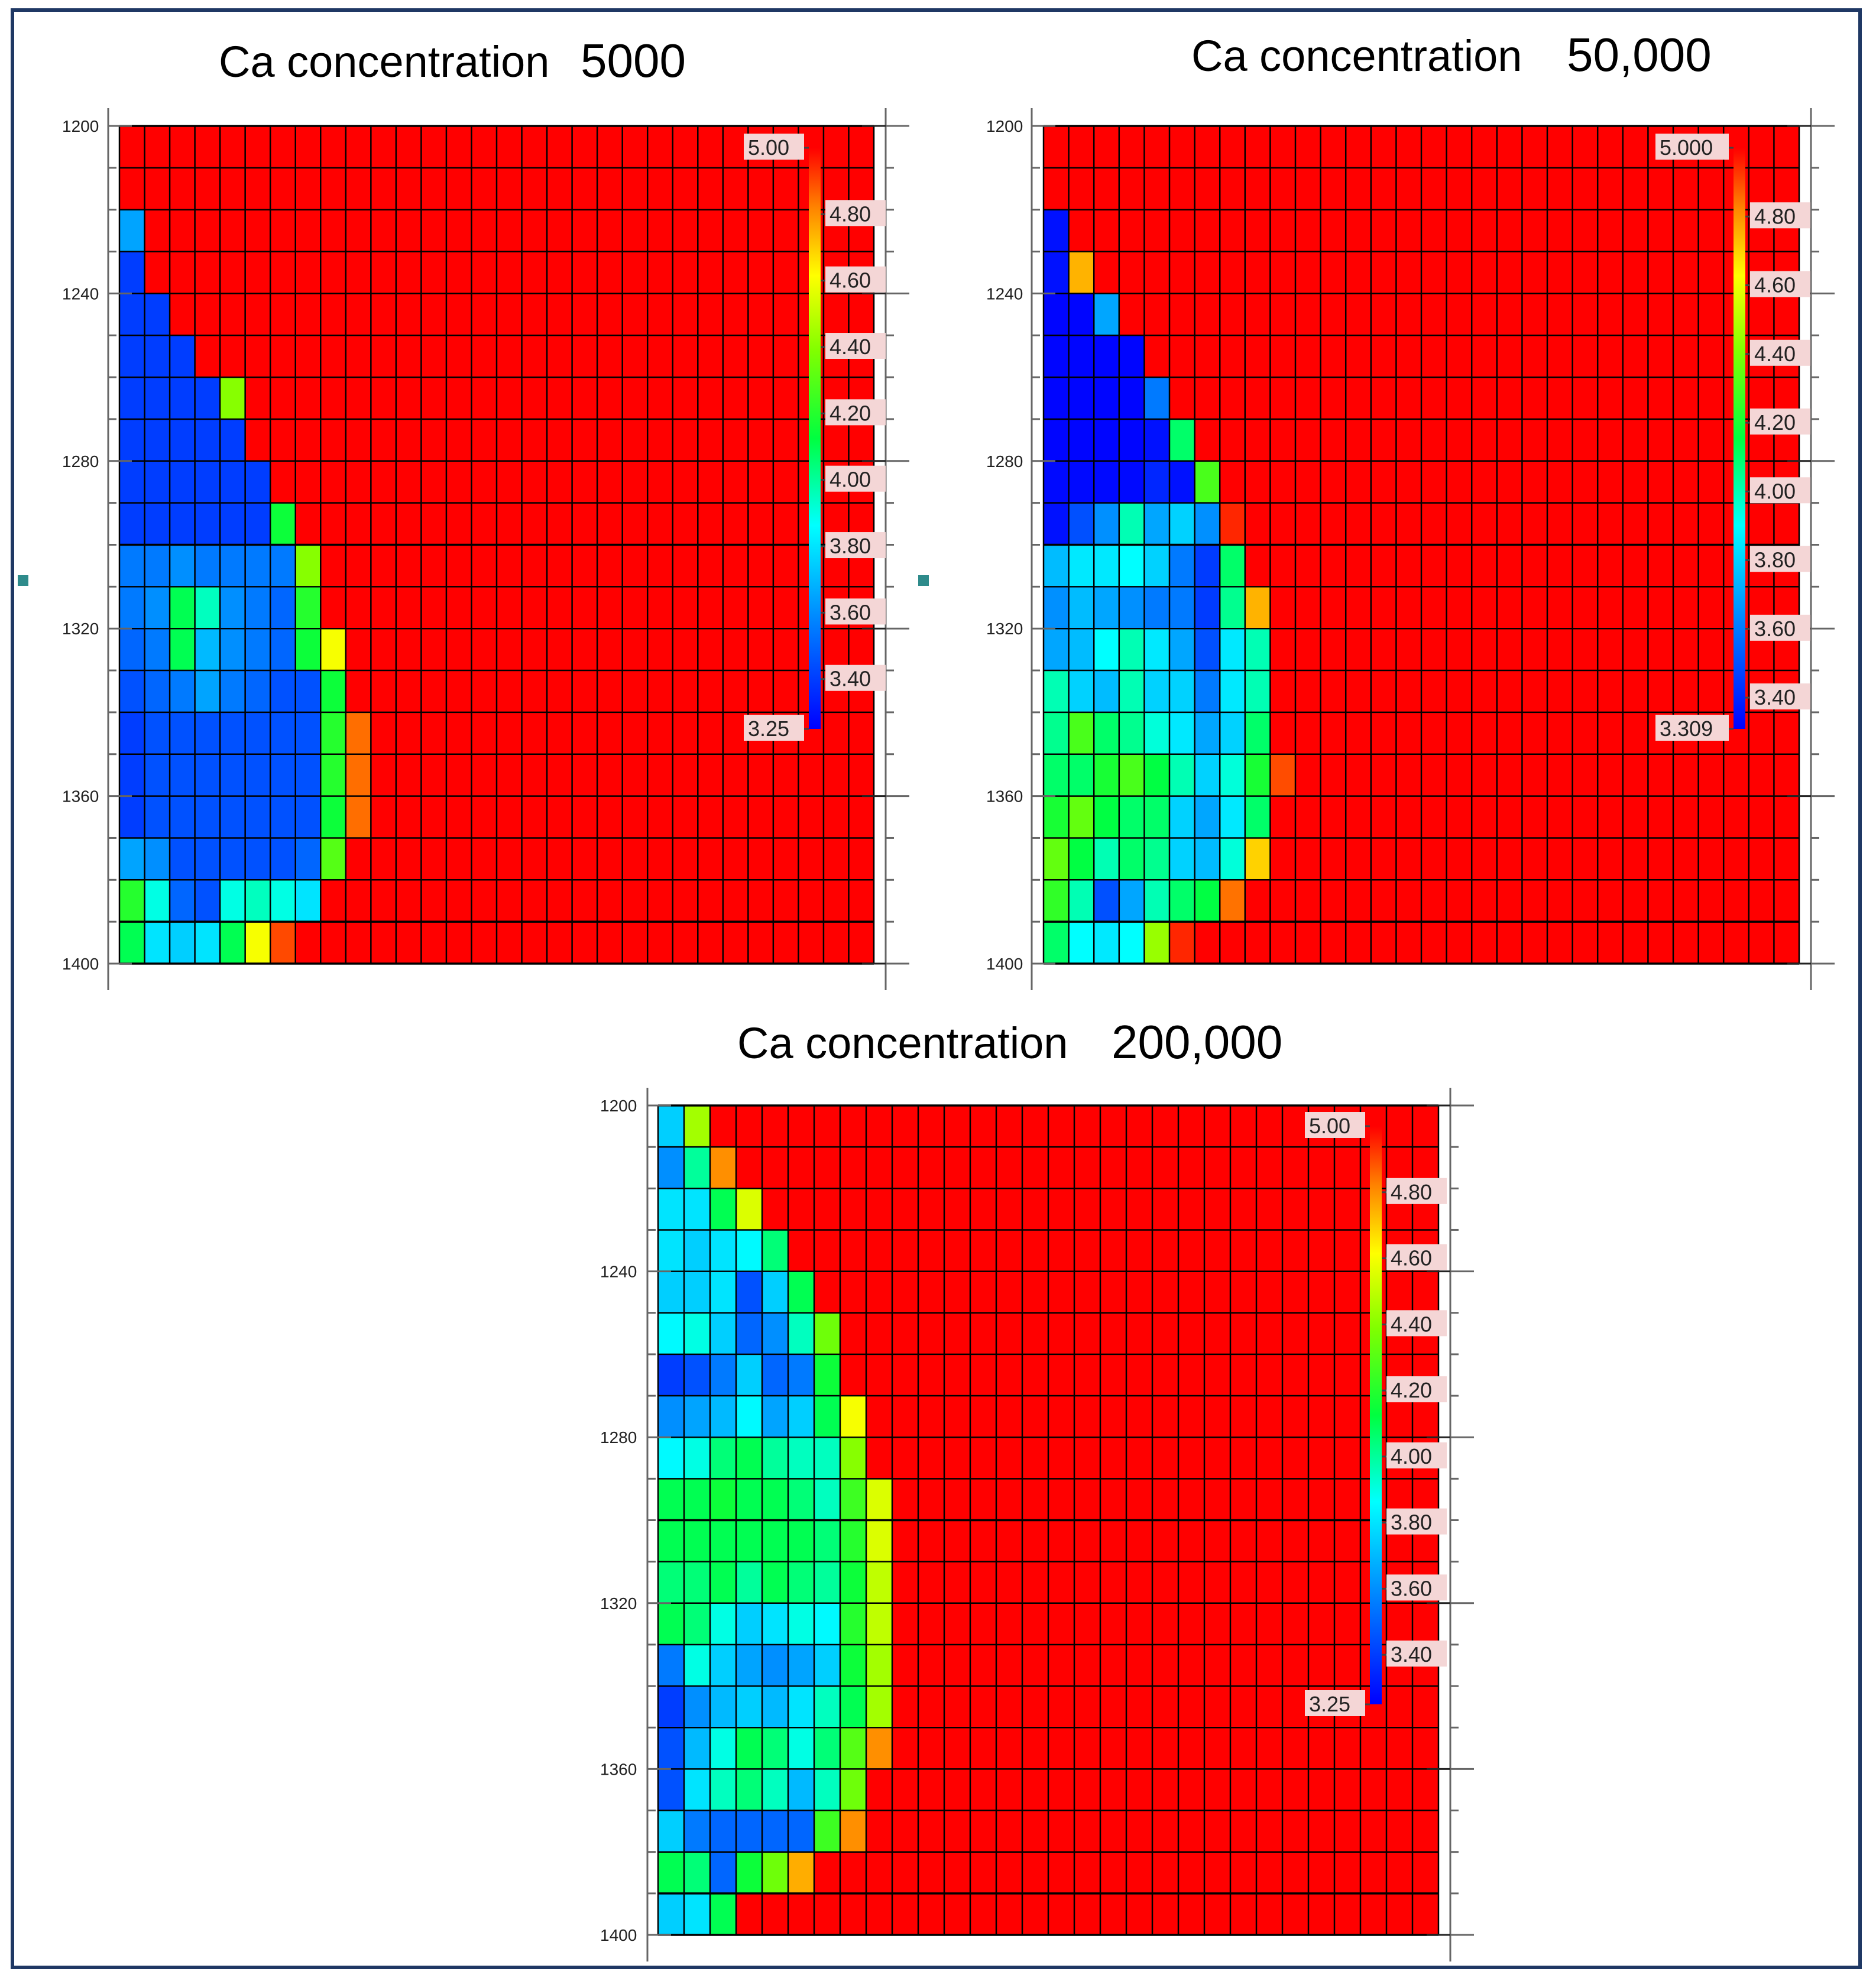 Image resolution: width=1876 pixels, height=1981 pixels. What do you see at coordinates (633, 60) in the screenshot?
I see `panel-title-value: 5000` at bounding box center [633, 60].